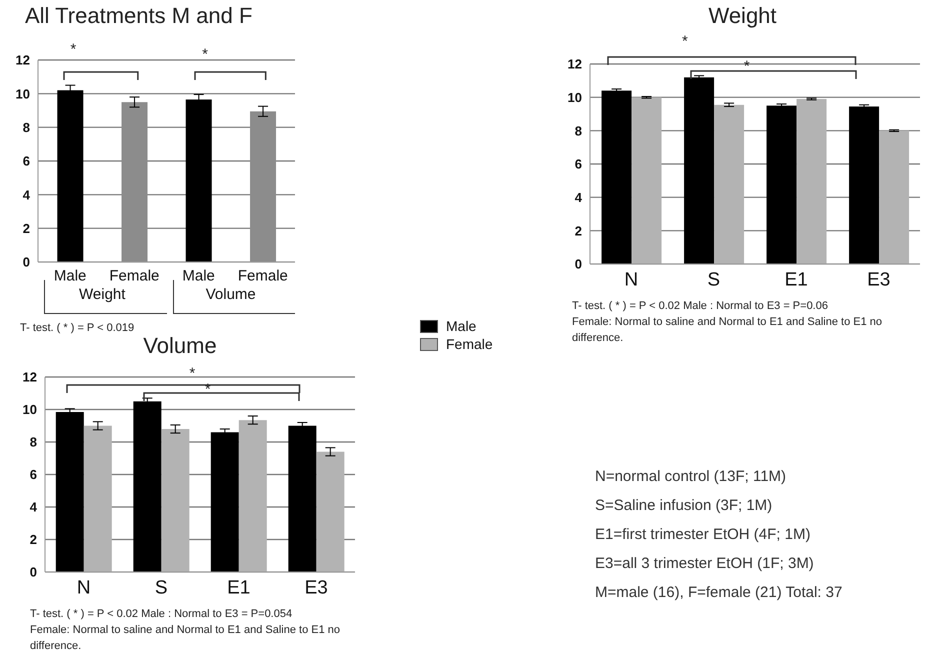  What do you see at coordinates (139, 16) in the screenshot?
I see `chart-title: All Treatments M and F` at bounding box center [139, 16].